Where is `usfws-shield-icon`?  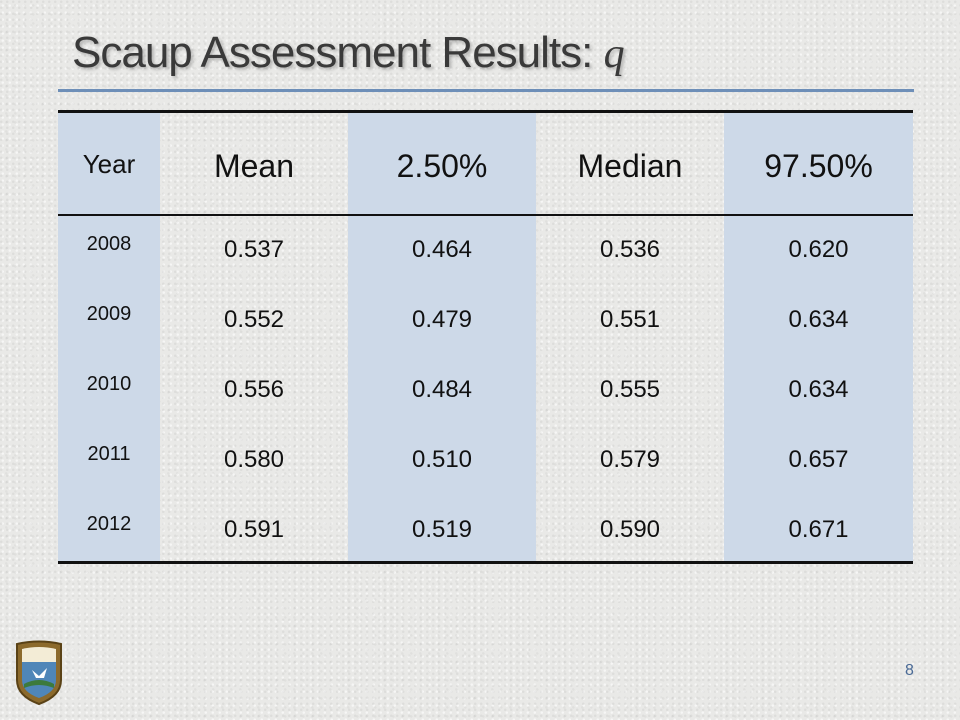 usfws-shield-icon is located at coordinates (39, 673).